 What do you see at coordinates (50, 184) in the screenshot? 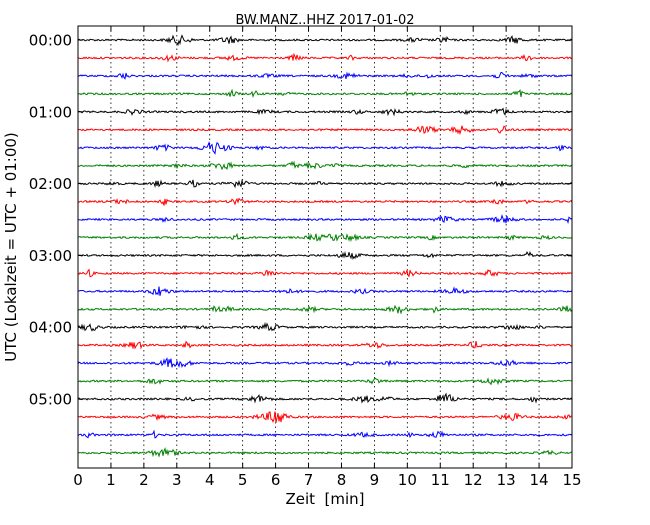
I see `y-tick-label: 02:00` at bounding box center [50, 184].